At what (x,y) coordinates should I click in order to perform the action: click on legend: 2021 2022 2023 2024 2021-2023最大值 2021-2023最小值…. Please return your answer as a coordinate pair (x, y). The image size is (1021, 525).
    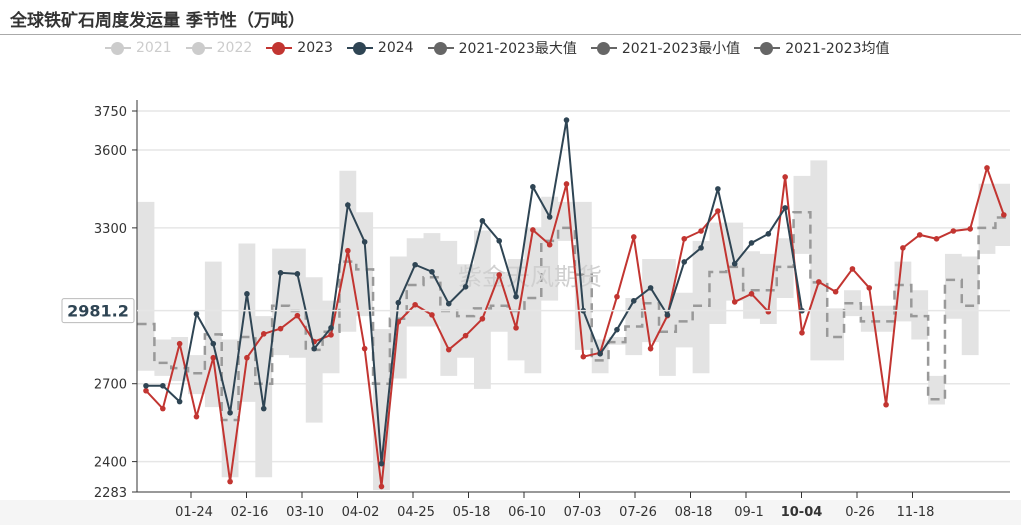
    Looking at the image, I should click on (497, 48).